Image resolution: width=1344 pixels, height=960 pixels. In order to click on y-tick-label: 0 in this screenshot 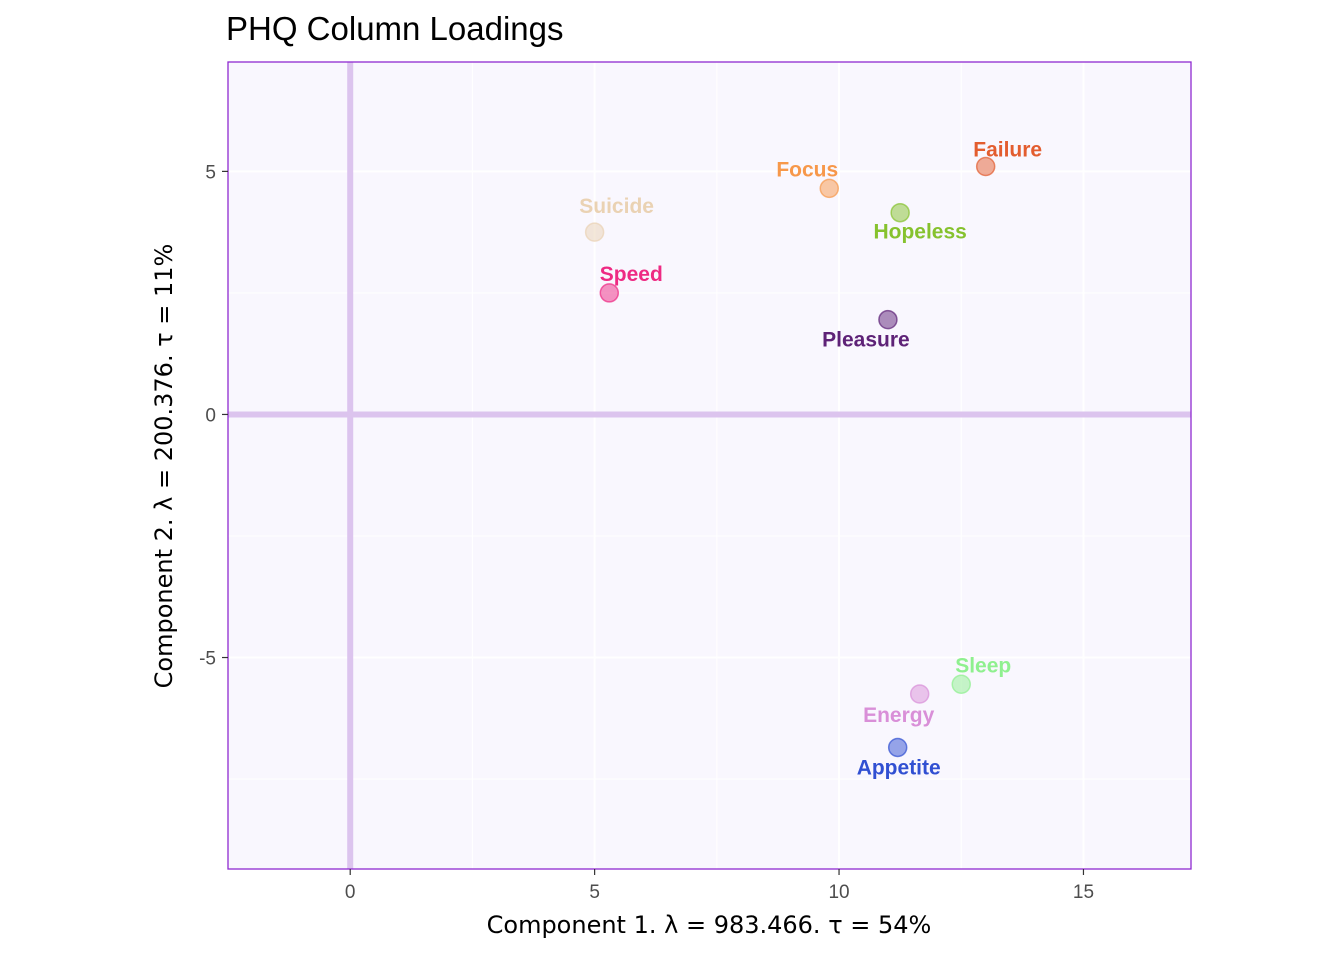, I will do `click(210, 415)`.